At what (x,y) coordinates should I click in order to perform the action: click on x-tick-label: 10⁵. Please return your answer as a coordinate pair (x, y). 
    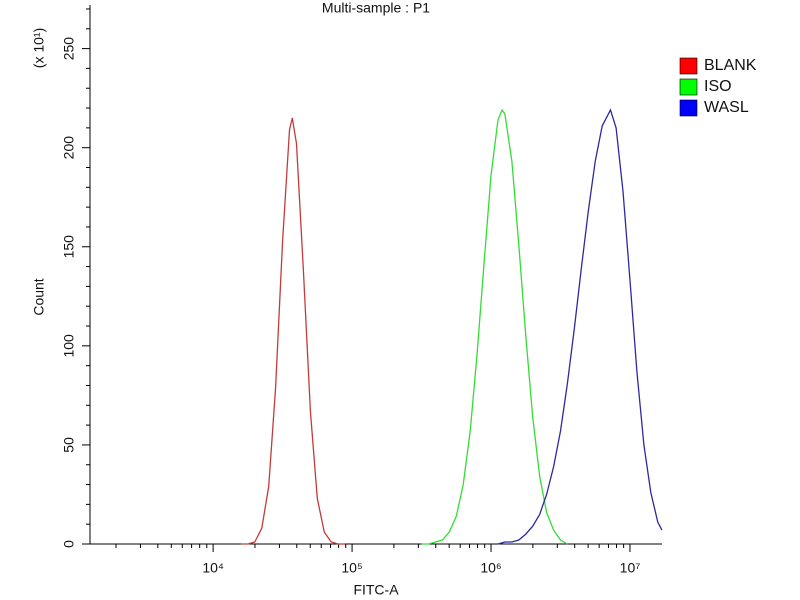
    Looking at the image, I should click on (351, 568).